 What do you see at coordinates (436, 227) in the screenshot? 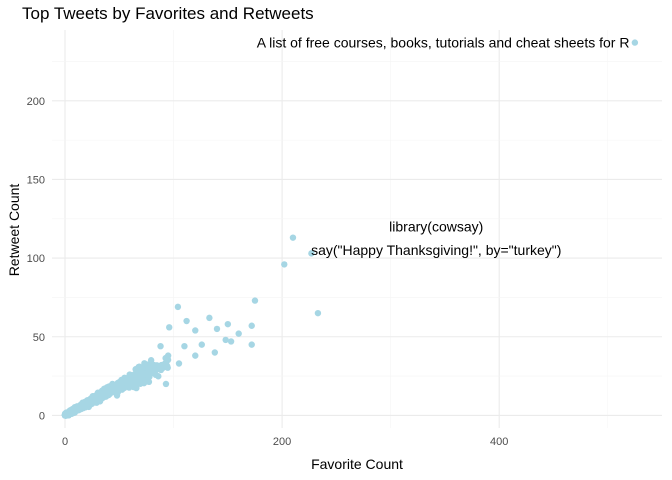
I see `annotation-label: library(cowsay)` at bounding box center [436, 227].